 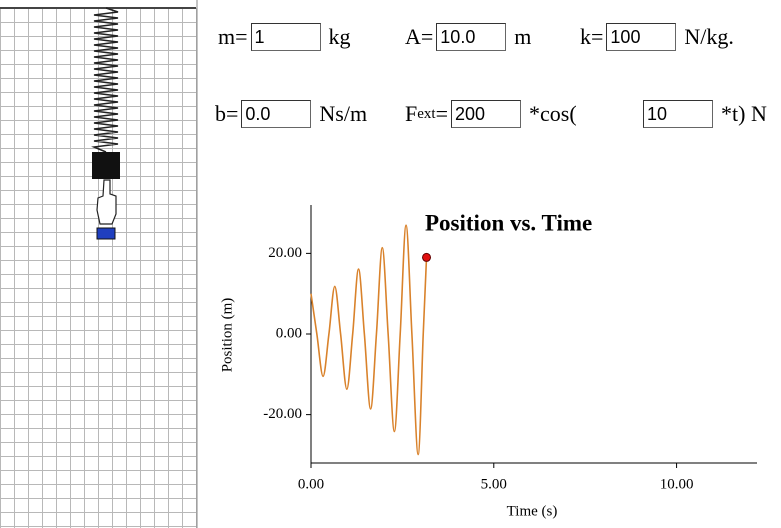 What do you see at coordinates (592, 36) in the screenshot?
I see `field-label: k=` at bounding box center [592, 36].